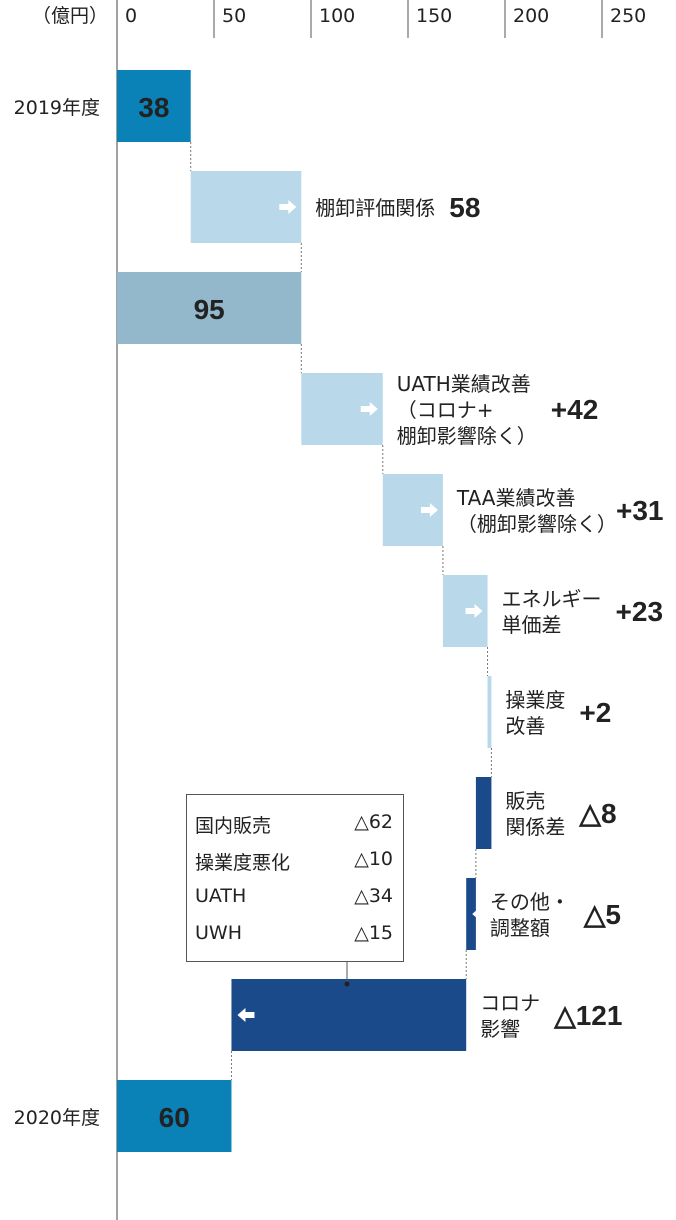 This screenshot has height=1220, width=676. Describe the element at coordinates (295, 861) in the screenshot. I see `breakdown-row: 操業度悪化 △10` at that location.